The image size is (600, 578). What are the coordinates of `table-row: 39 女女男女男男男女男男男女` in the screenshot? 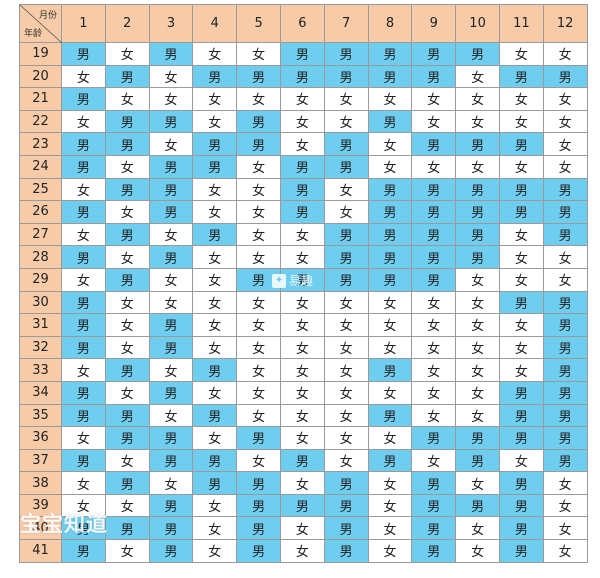 It's located at (303, 505).